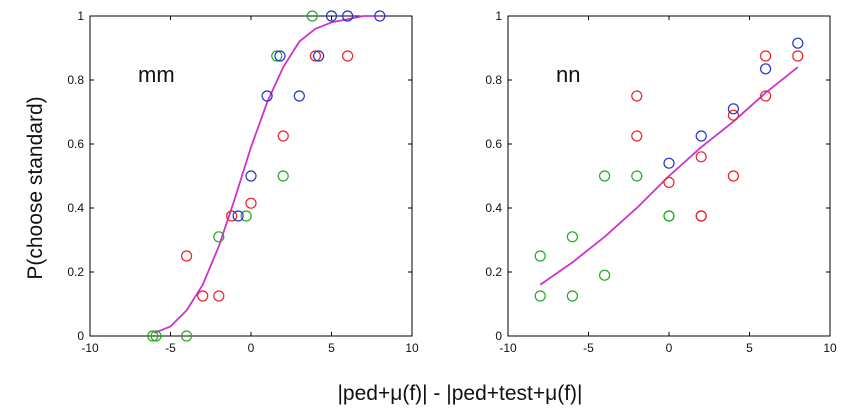 This screenshot has width=843, height=413. I want to click on y-axis-label: P(choose standard), so click(35, 187).